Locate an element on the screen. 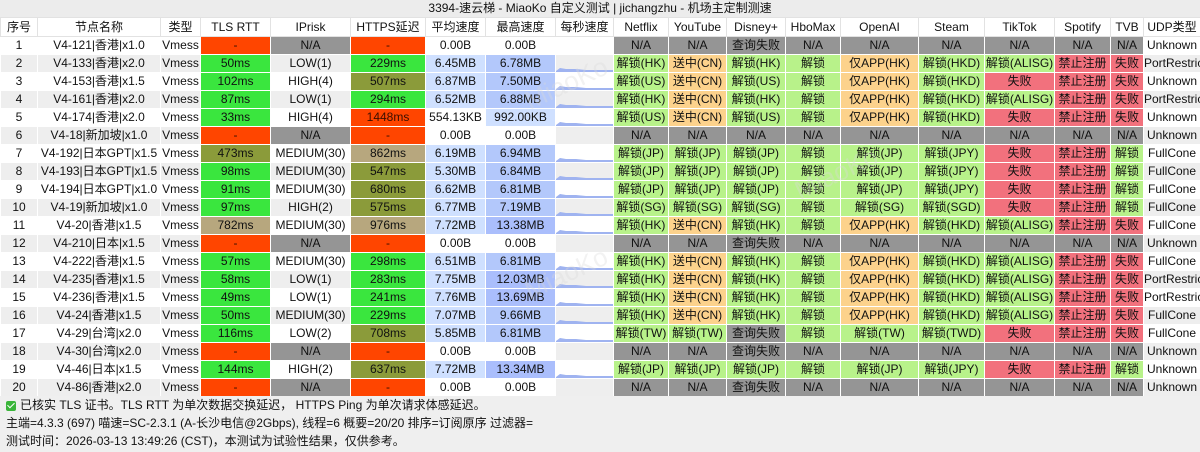 This screenshot has width=1200, height=452. table-cell: V4-153|香港|x1.5 is located at coordinates (99, 81).